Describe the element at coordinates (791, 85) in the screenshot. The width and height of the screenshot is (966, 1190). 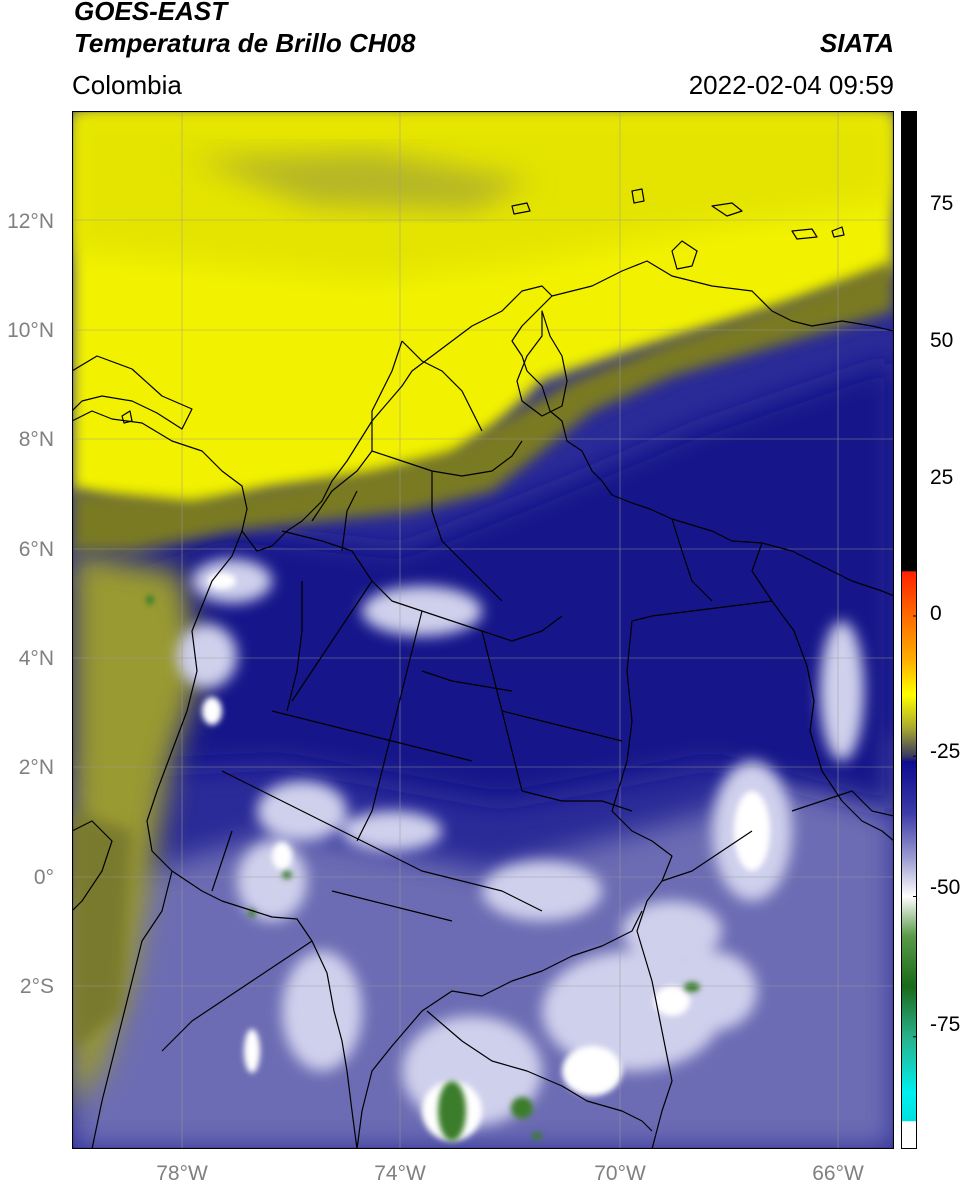
I see `timestamp-label: 2022-02-04 09:59` at that location.